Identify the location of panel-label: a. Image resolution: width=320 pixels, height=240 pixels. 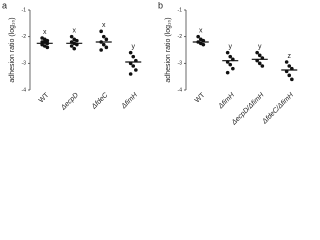
(4, 5).